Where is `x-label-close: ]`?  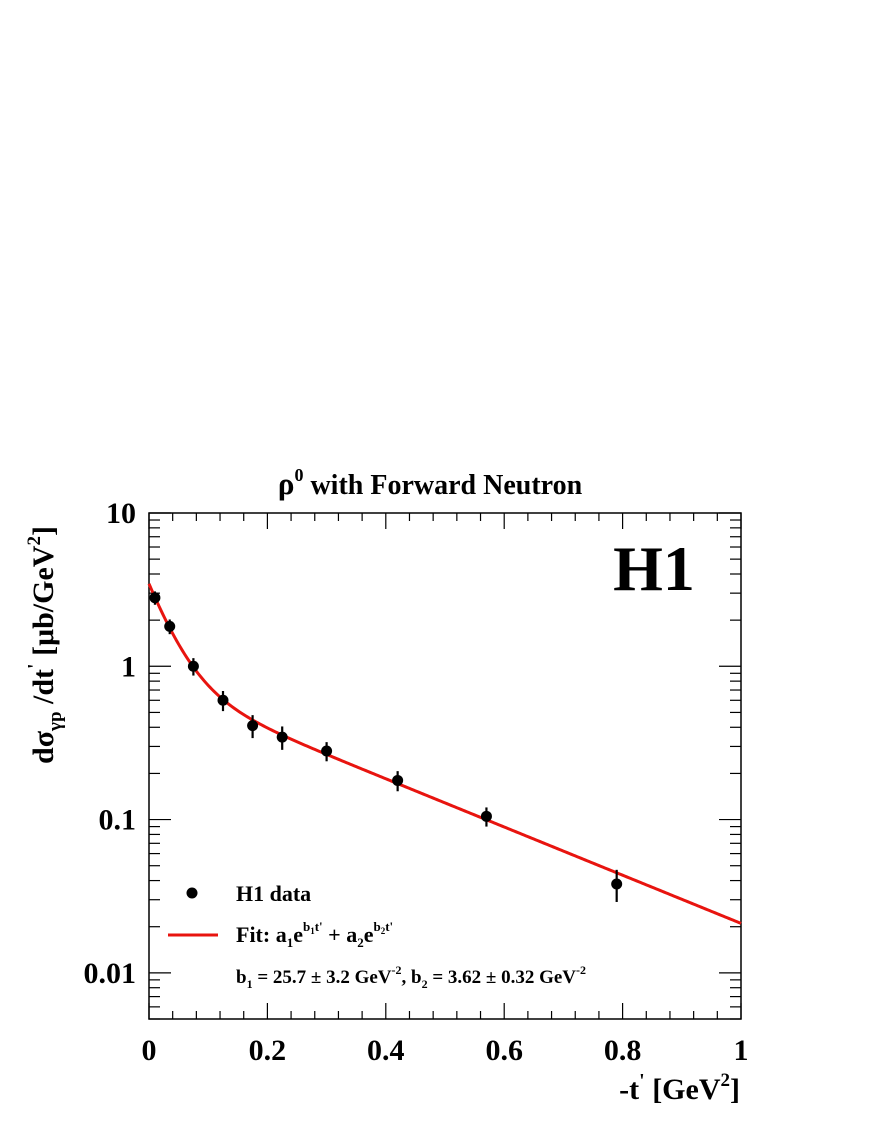
x-label-close: ] is located at coordinates (735, 1089).